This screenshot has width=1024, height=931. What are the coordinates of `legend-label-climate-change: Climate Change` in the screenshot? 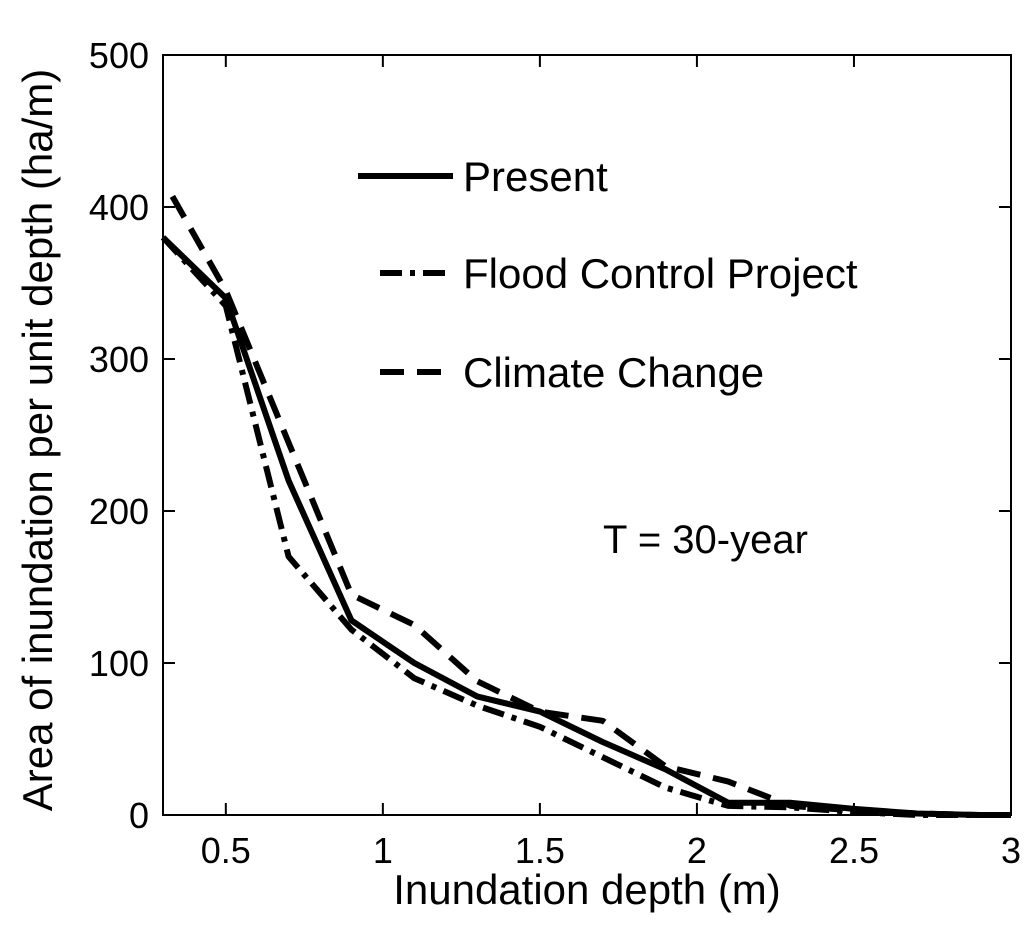 It's located at (613, 372).